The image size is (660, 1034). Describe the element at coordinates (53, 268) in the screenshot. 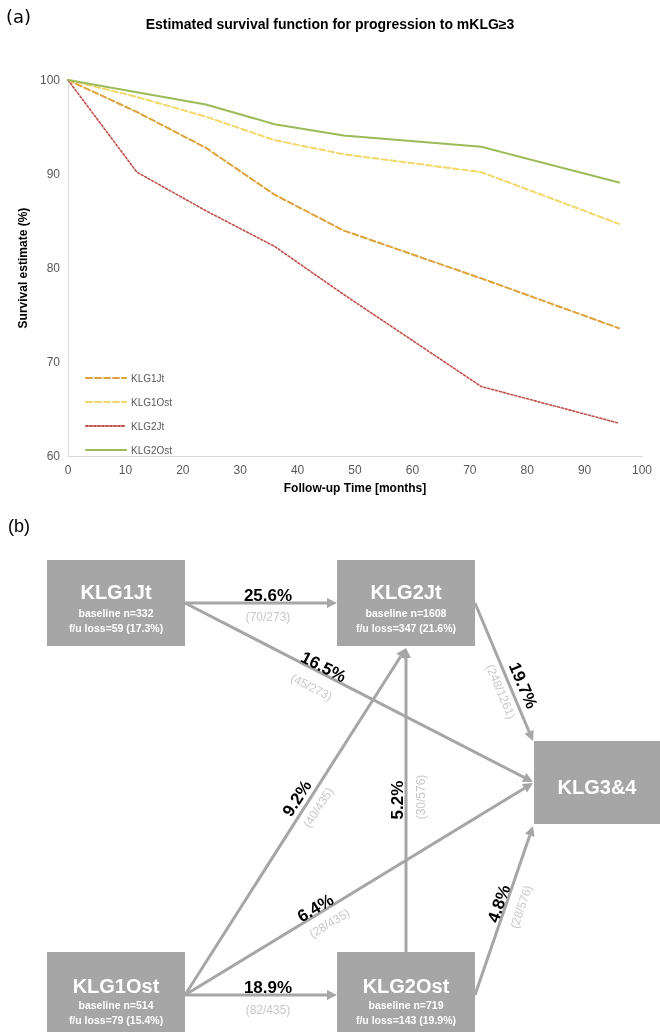

I see `y-tick-label: 80` at that location.